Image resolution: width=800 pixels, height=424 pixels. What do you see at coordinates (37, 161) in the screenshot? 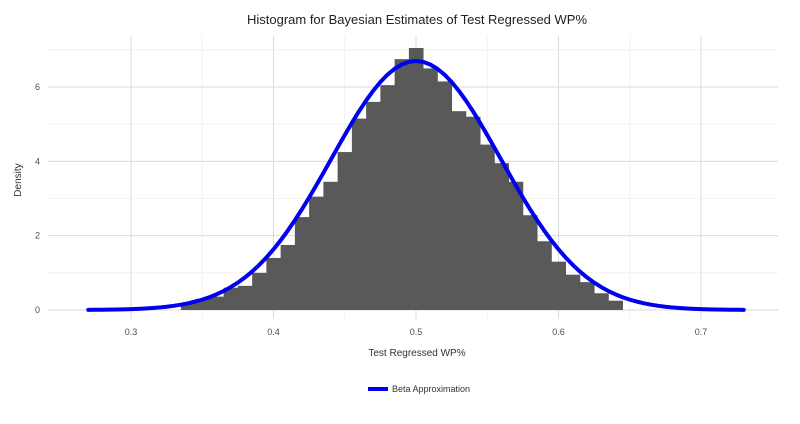
I see `y-tick-label: 4` at bounding box center [37, 161].